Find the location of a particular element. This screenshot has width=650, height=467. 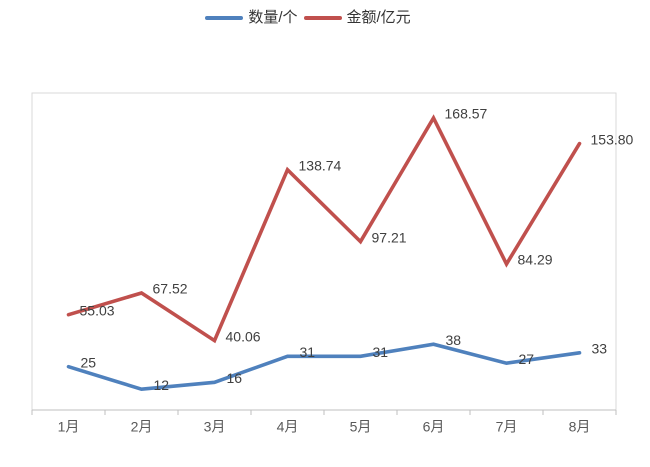

x-axis-label: 2月 is located at coordinates (142, 427).